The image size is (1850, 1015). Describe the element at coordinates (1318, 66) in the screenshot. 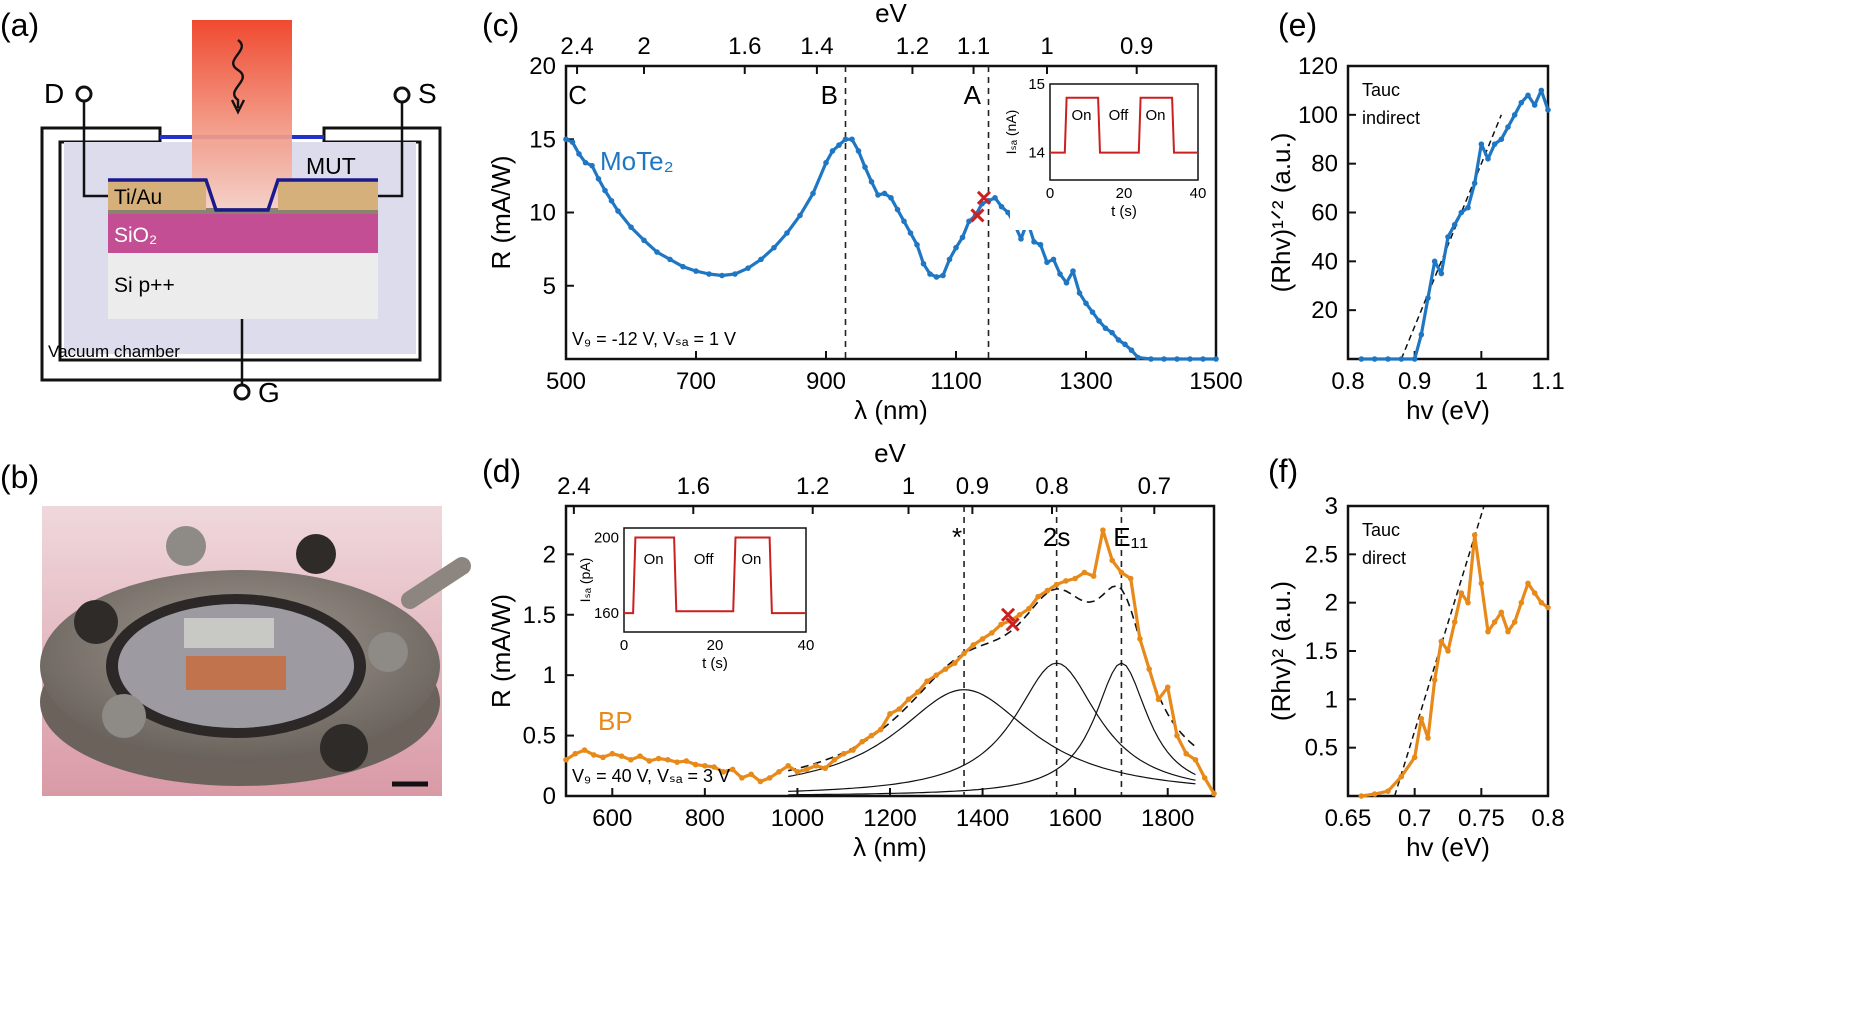

I see `y-tick-label: 120` at that location.